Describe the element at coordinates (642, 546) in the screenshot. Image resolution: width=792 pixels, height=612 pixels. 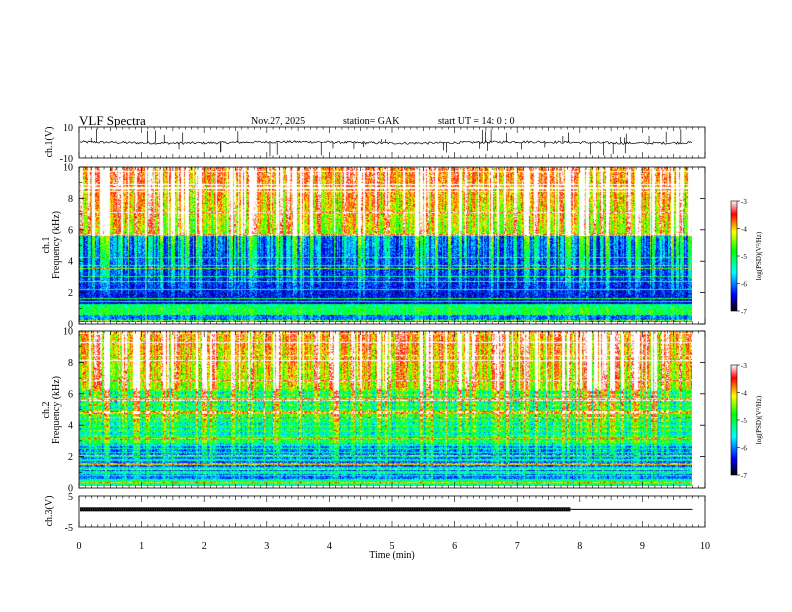
I see `time-tick-label: 9` at that location.